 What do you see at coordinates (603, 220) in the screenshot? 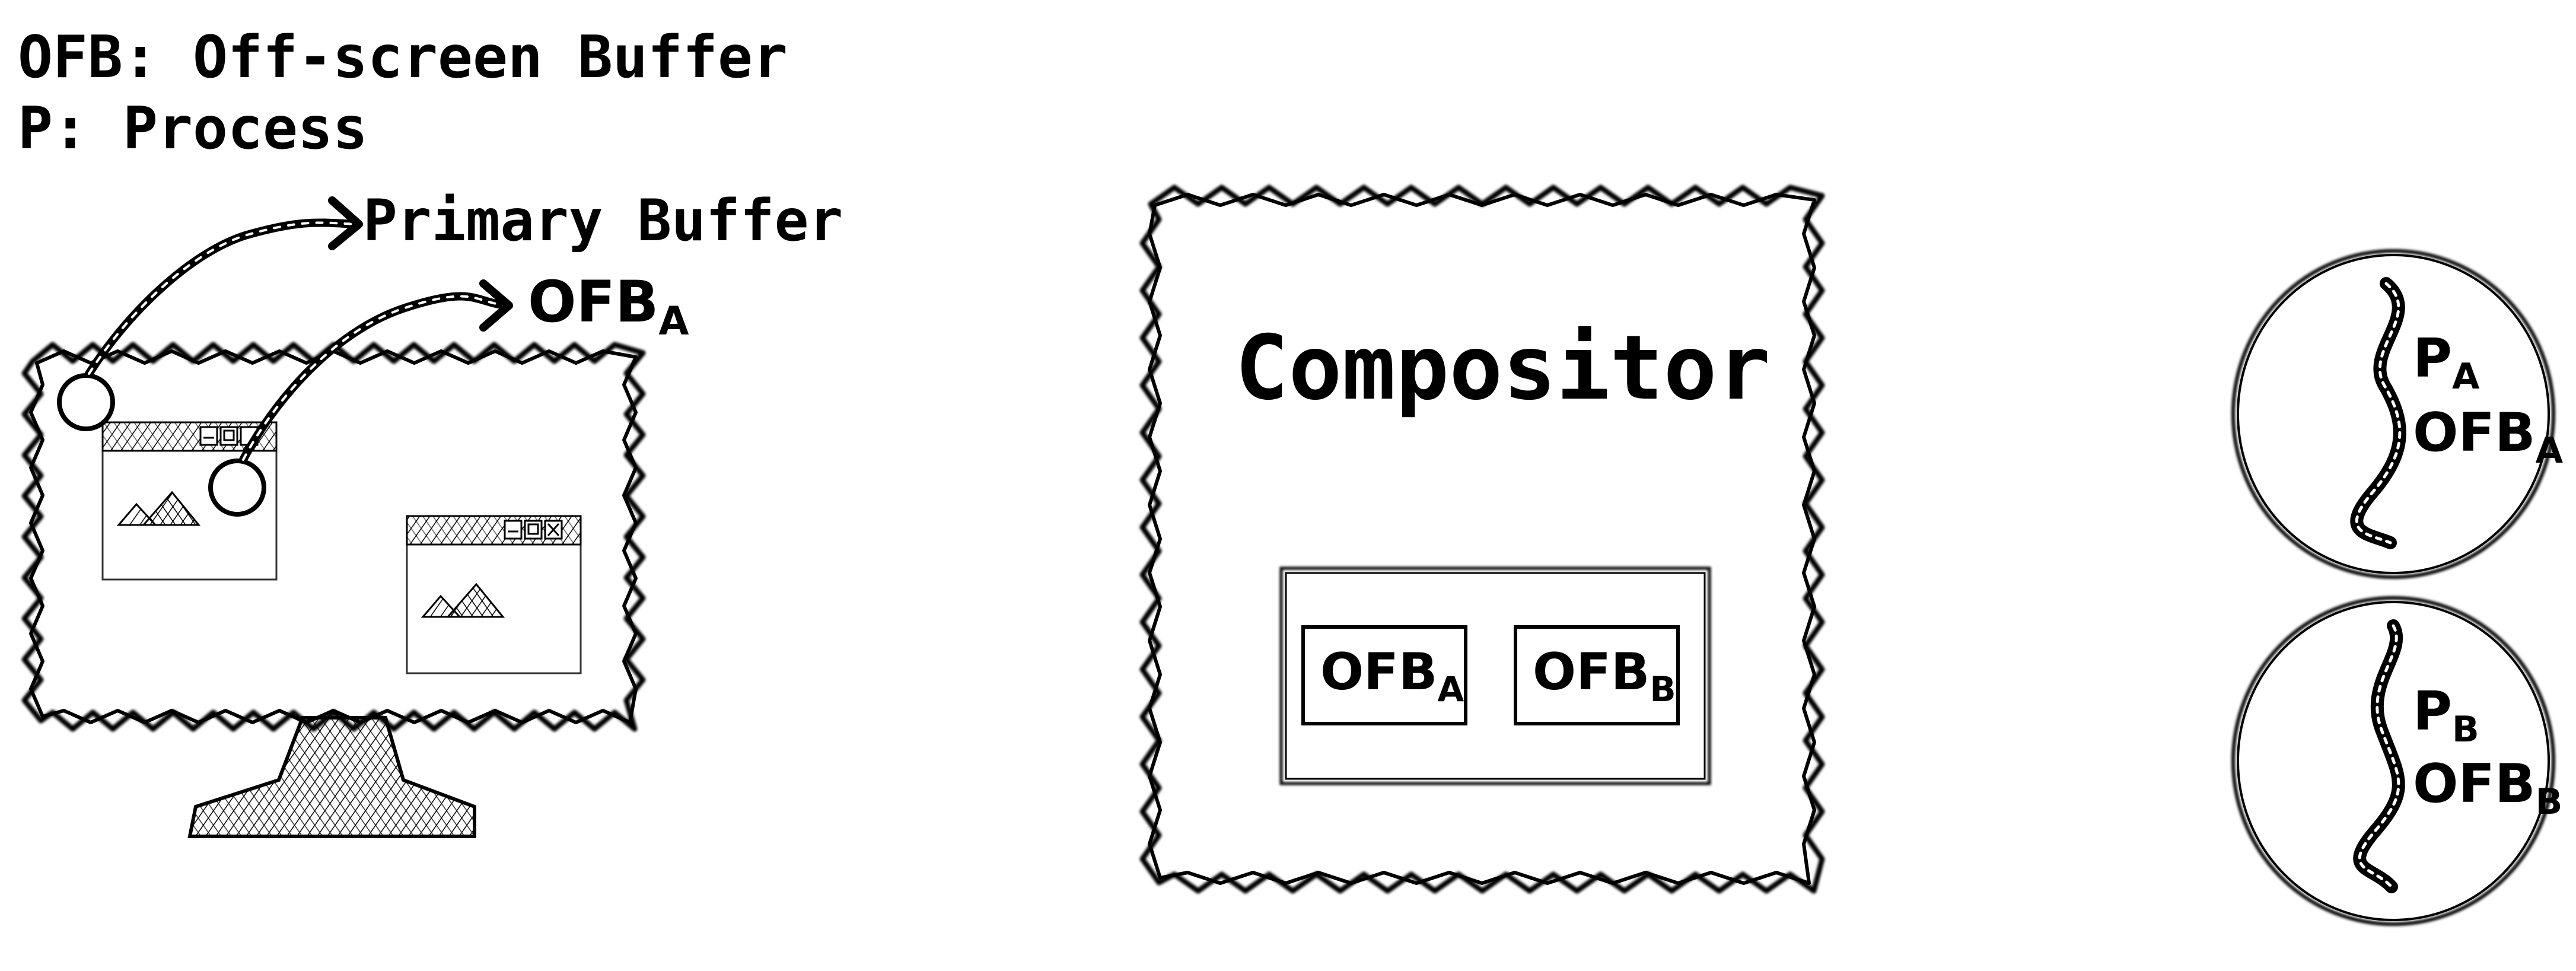
I see `primary-buffer-label: Primary Buffer` at bounding box center [603, 220].